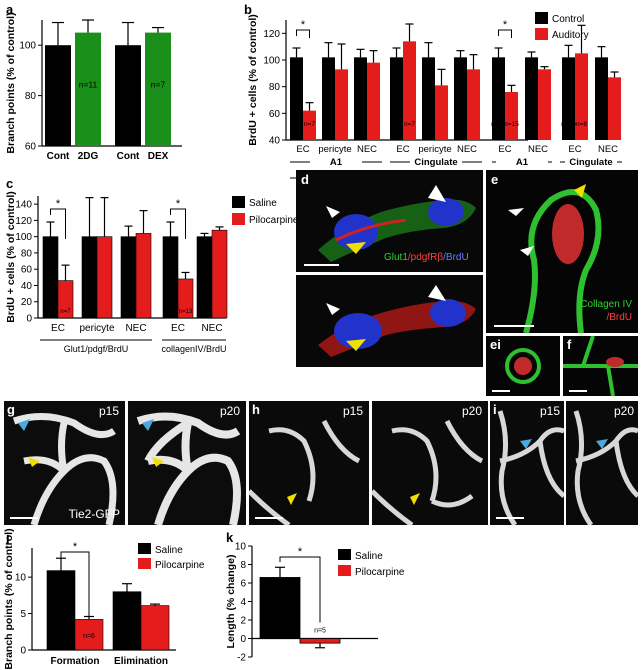 This screenshot has width=642, height=670. I want to click on panel-letter-f: f, so click(569, 344).